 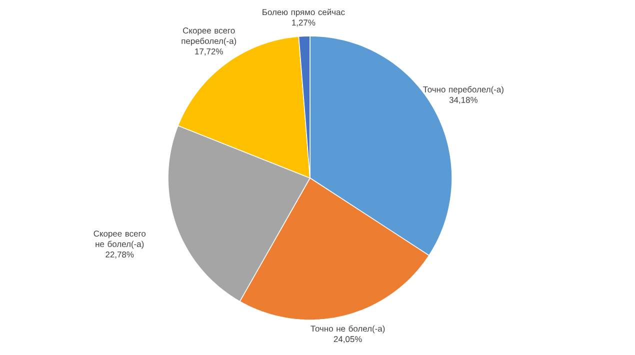 What do you see at coordinates (463, 100) in the screenshot?
I see `data-label: 34,18%` at bounding box center [463, 100].